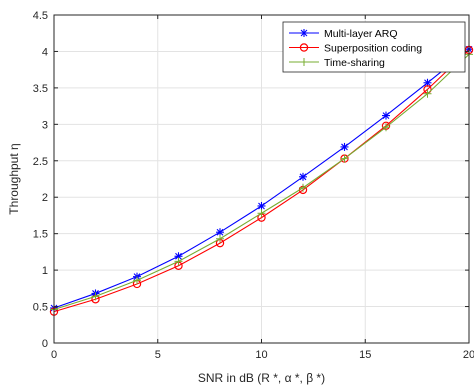 This screenshot has height=387, width=474. I want to click on y-tick-label: 1, so click(45, 271).